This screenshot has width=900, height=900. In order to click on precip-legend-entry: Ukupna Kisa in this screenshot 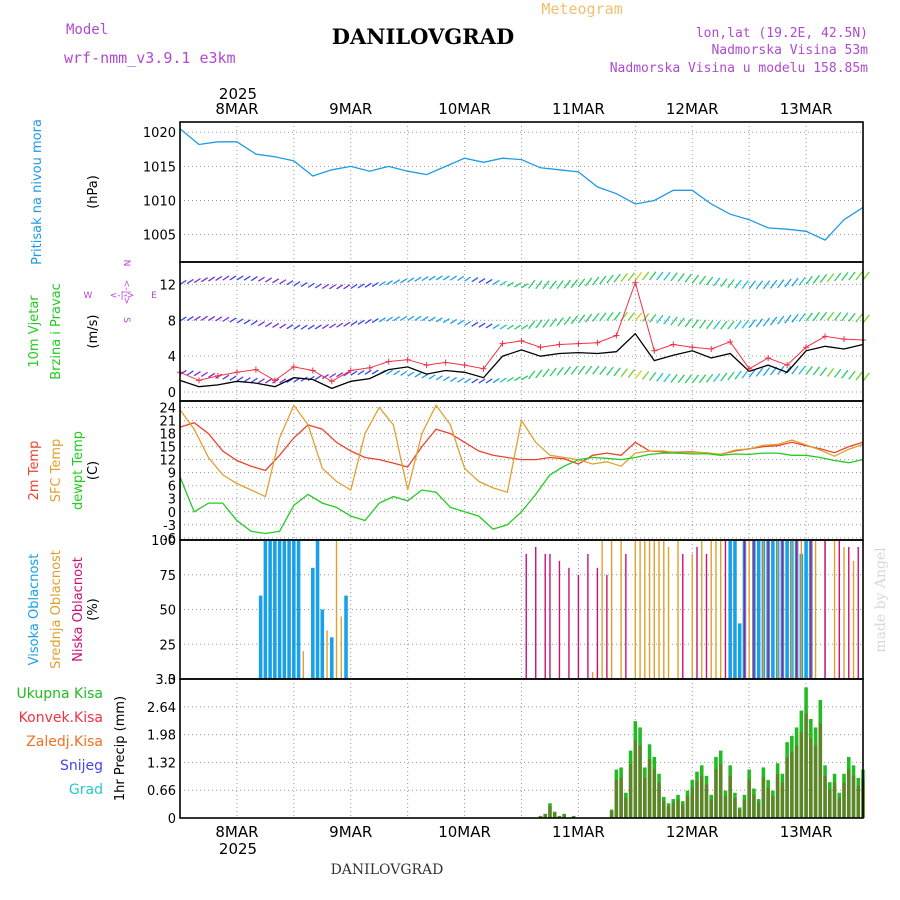, I will do `click(59, 694)`.